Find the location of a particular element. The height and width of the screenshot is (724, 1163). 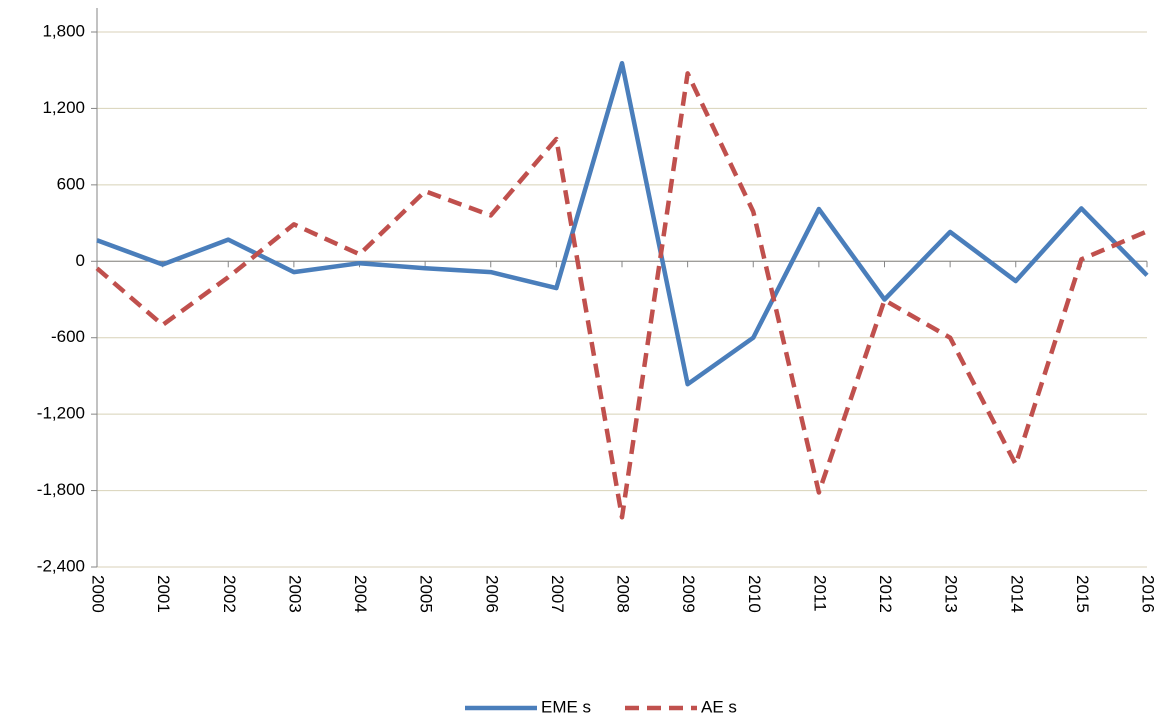

y-tick-label: 1,200 is located at coordinates (63, 107).